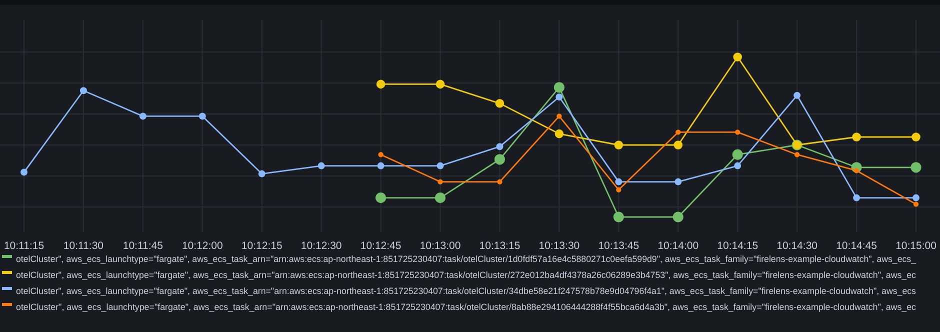  What do you see at coordinates (619, 246) in the screenshot?
I see `x-tick-label: 10:13:45` at bounding box center [619, 246].